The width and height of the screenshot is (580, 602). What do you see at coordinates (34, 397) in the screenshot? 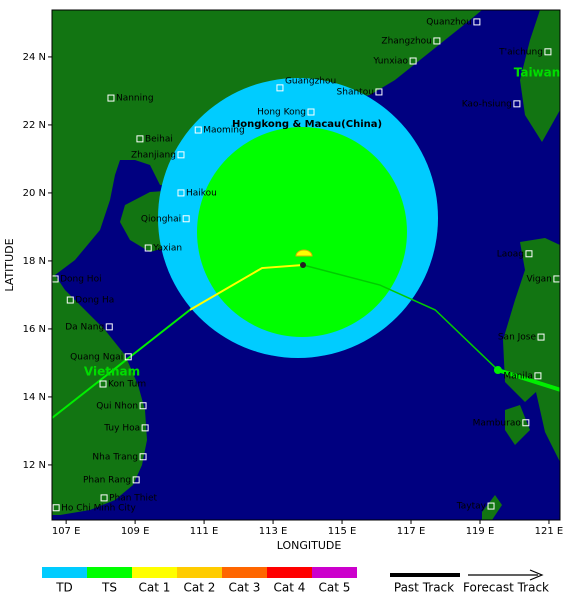
I see `y-tick-label: 14 N` at bounding box center [34, 397].